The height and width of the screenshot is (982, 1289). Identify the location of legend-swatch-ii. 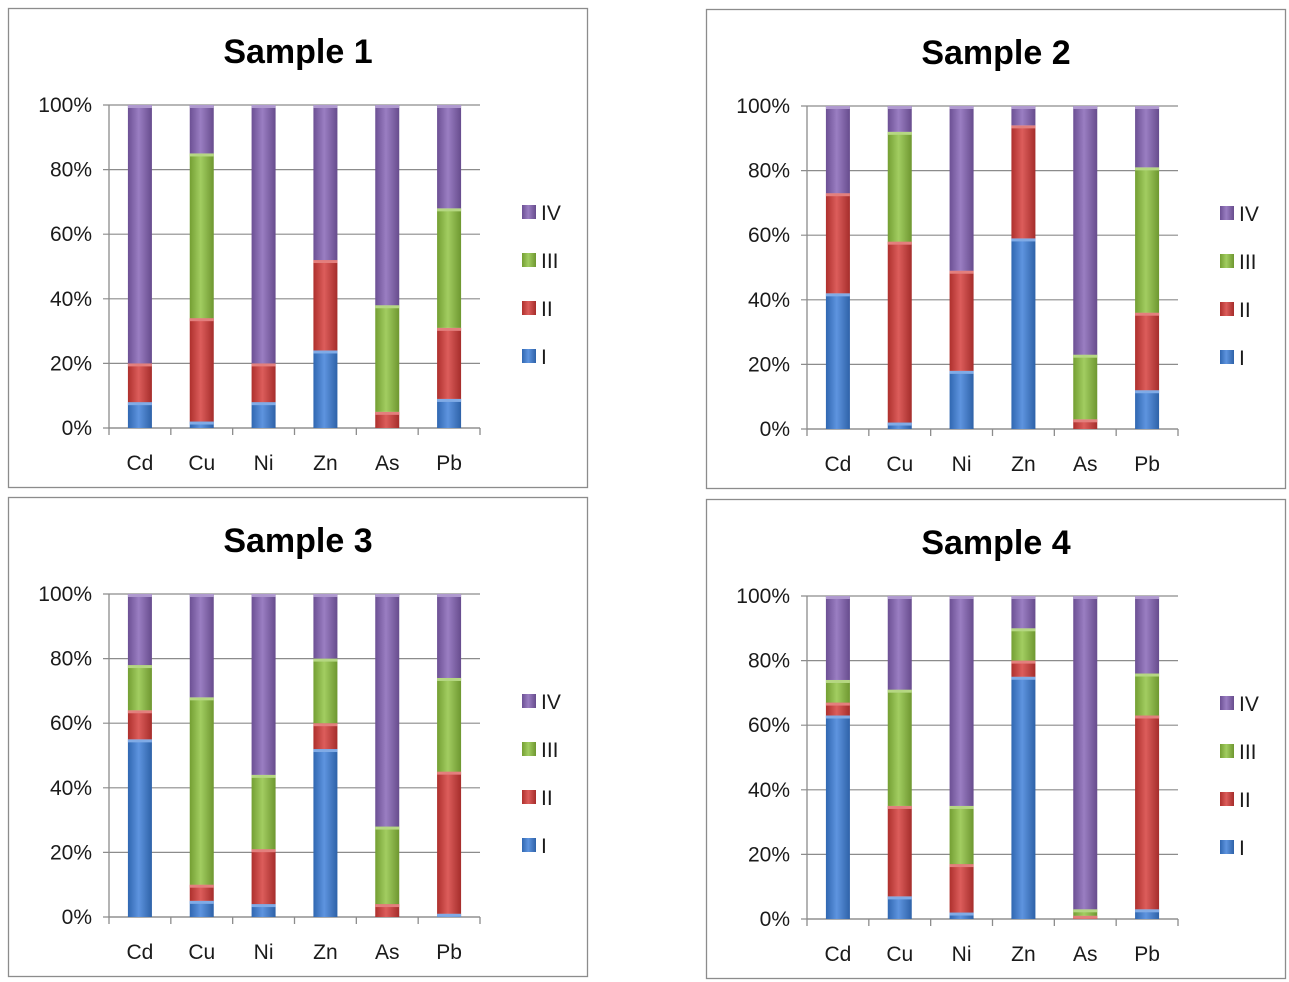
(529, 308).